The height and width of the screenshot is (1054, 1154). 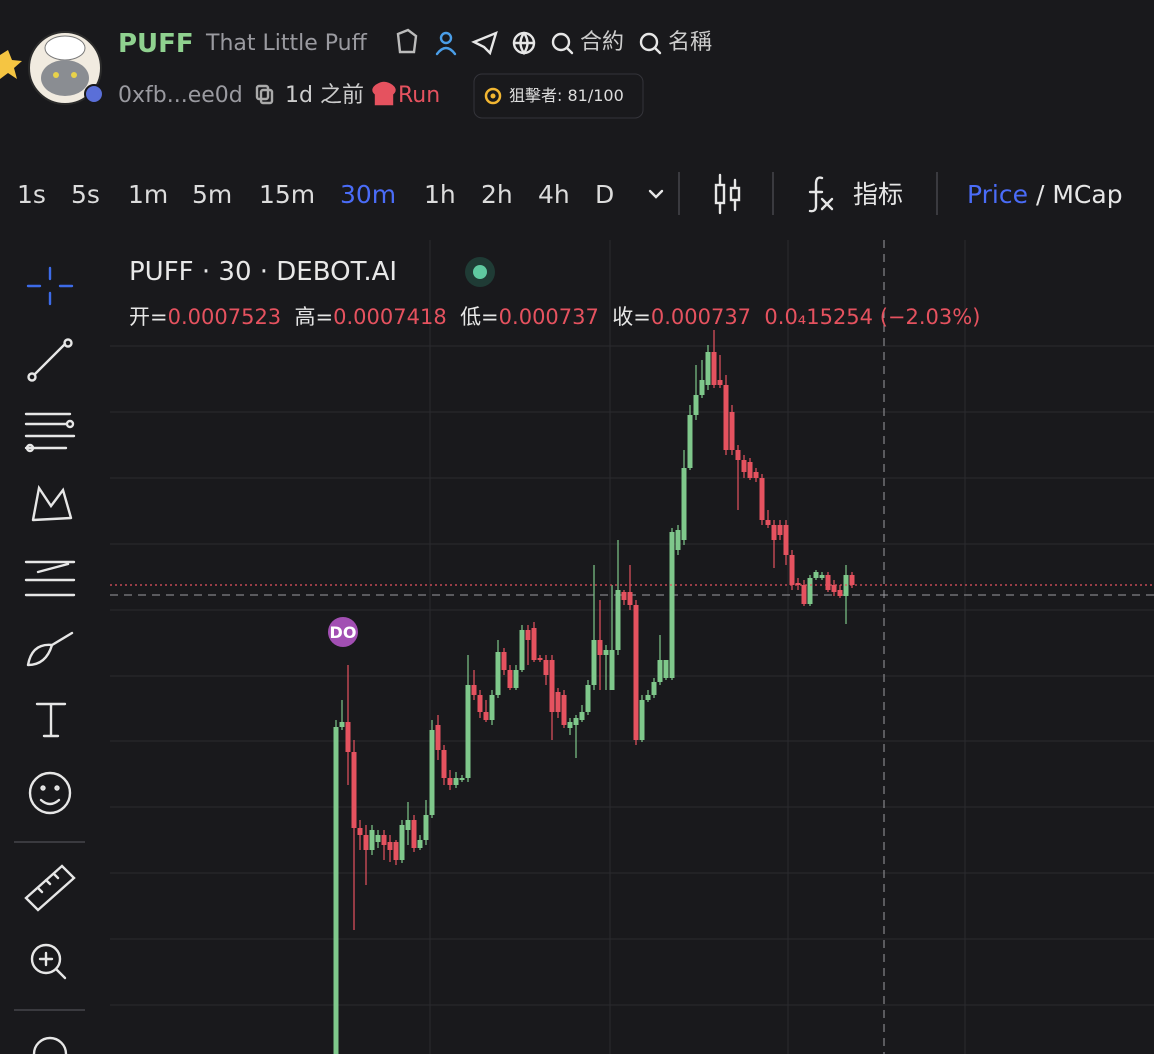 What do you see at coordinates (148, 317) in the screenshot?
I see `open-label: 开=` at bounding box center [148, 317].